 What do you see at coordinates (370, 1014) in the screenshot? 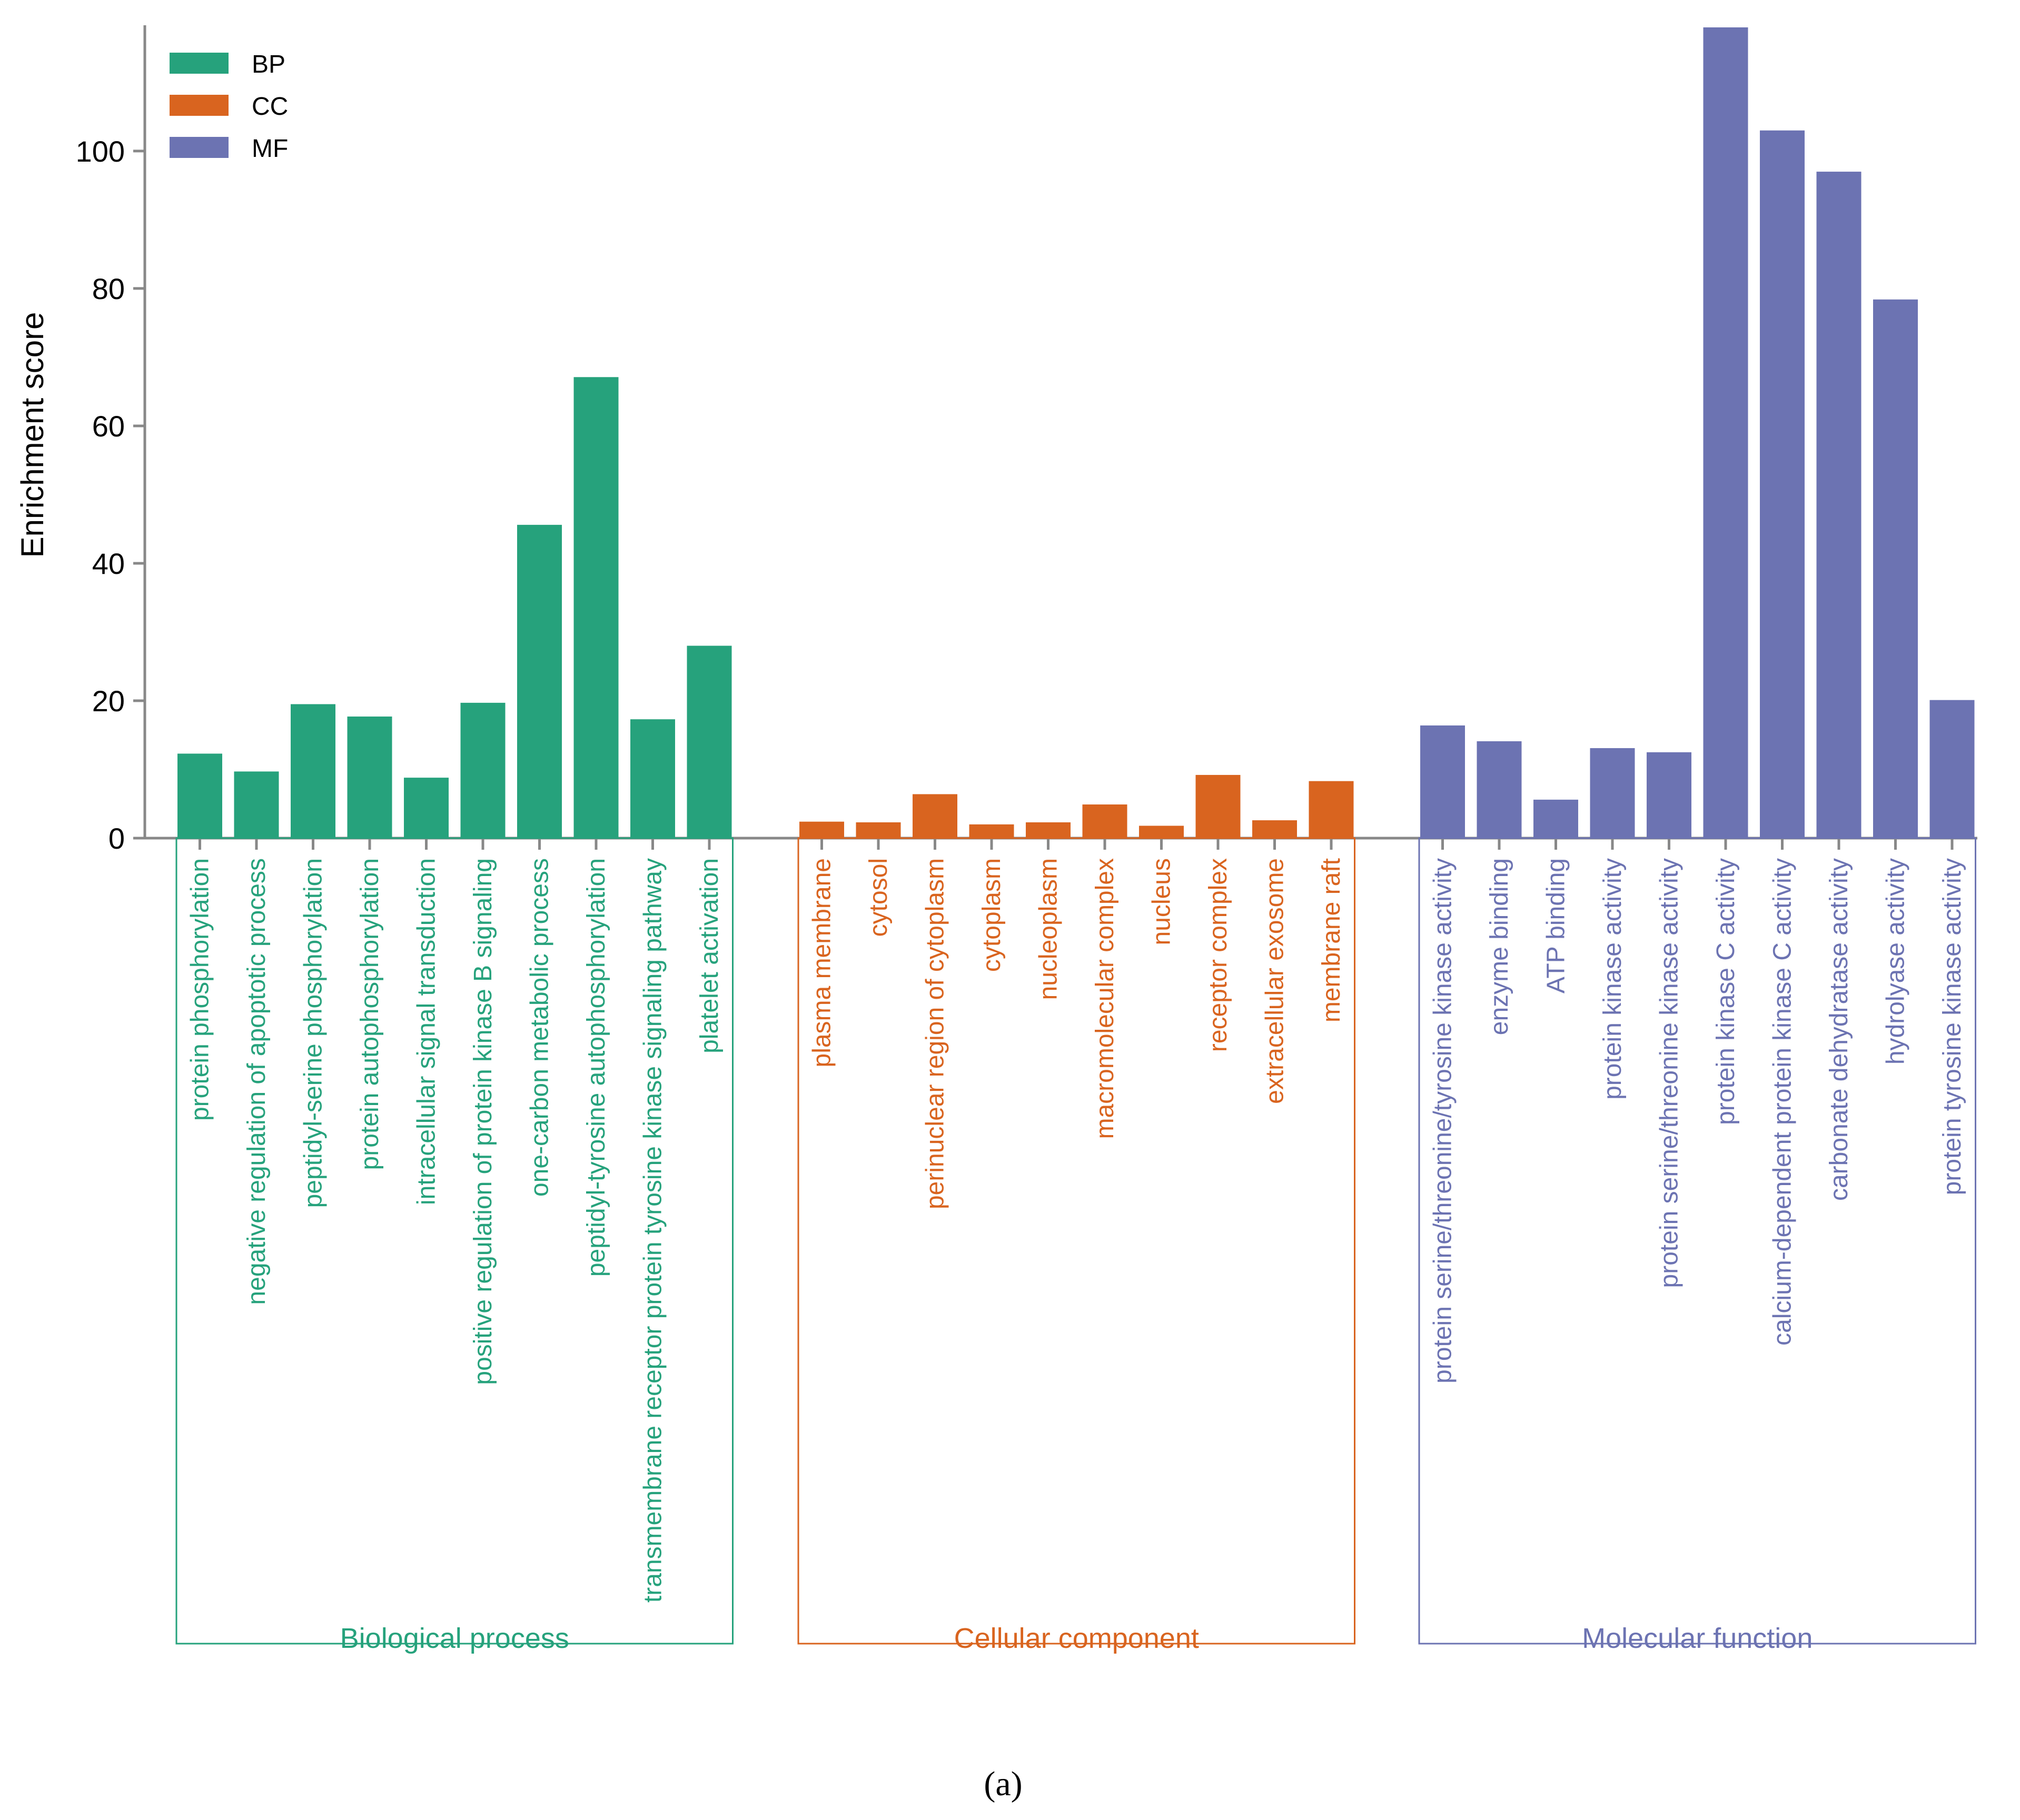
I see `x-tick-label: protein autophosphorylation` at bounding box center [370, 1014].